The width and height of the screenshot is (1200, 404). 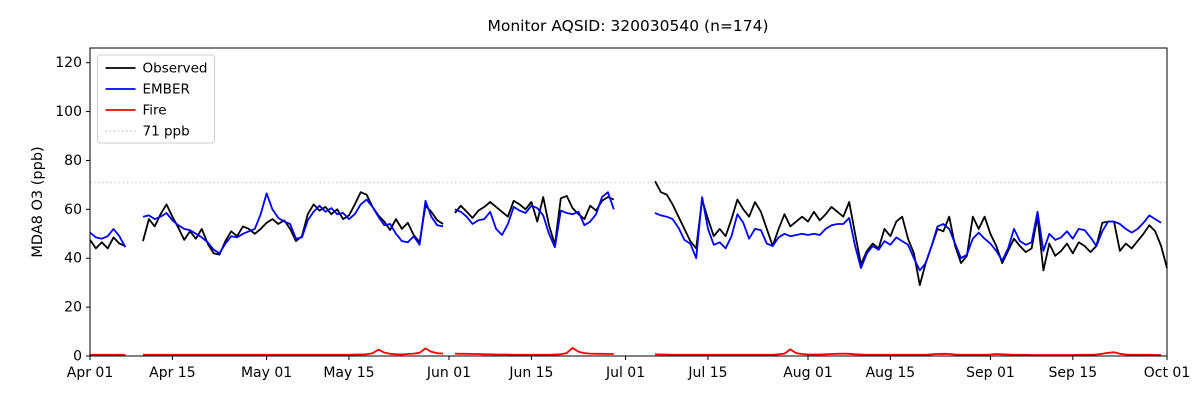 I want to click on x-tick-label: Sep 15, so click(x=1073, y=373).